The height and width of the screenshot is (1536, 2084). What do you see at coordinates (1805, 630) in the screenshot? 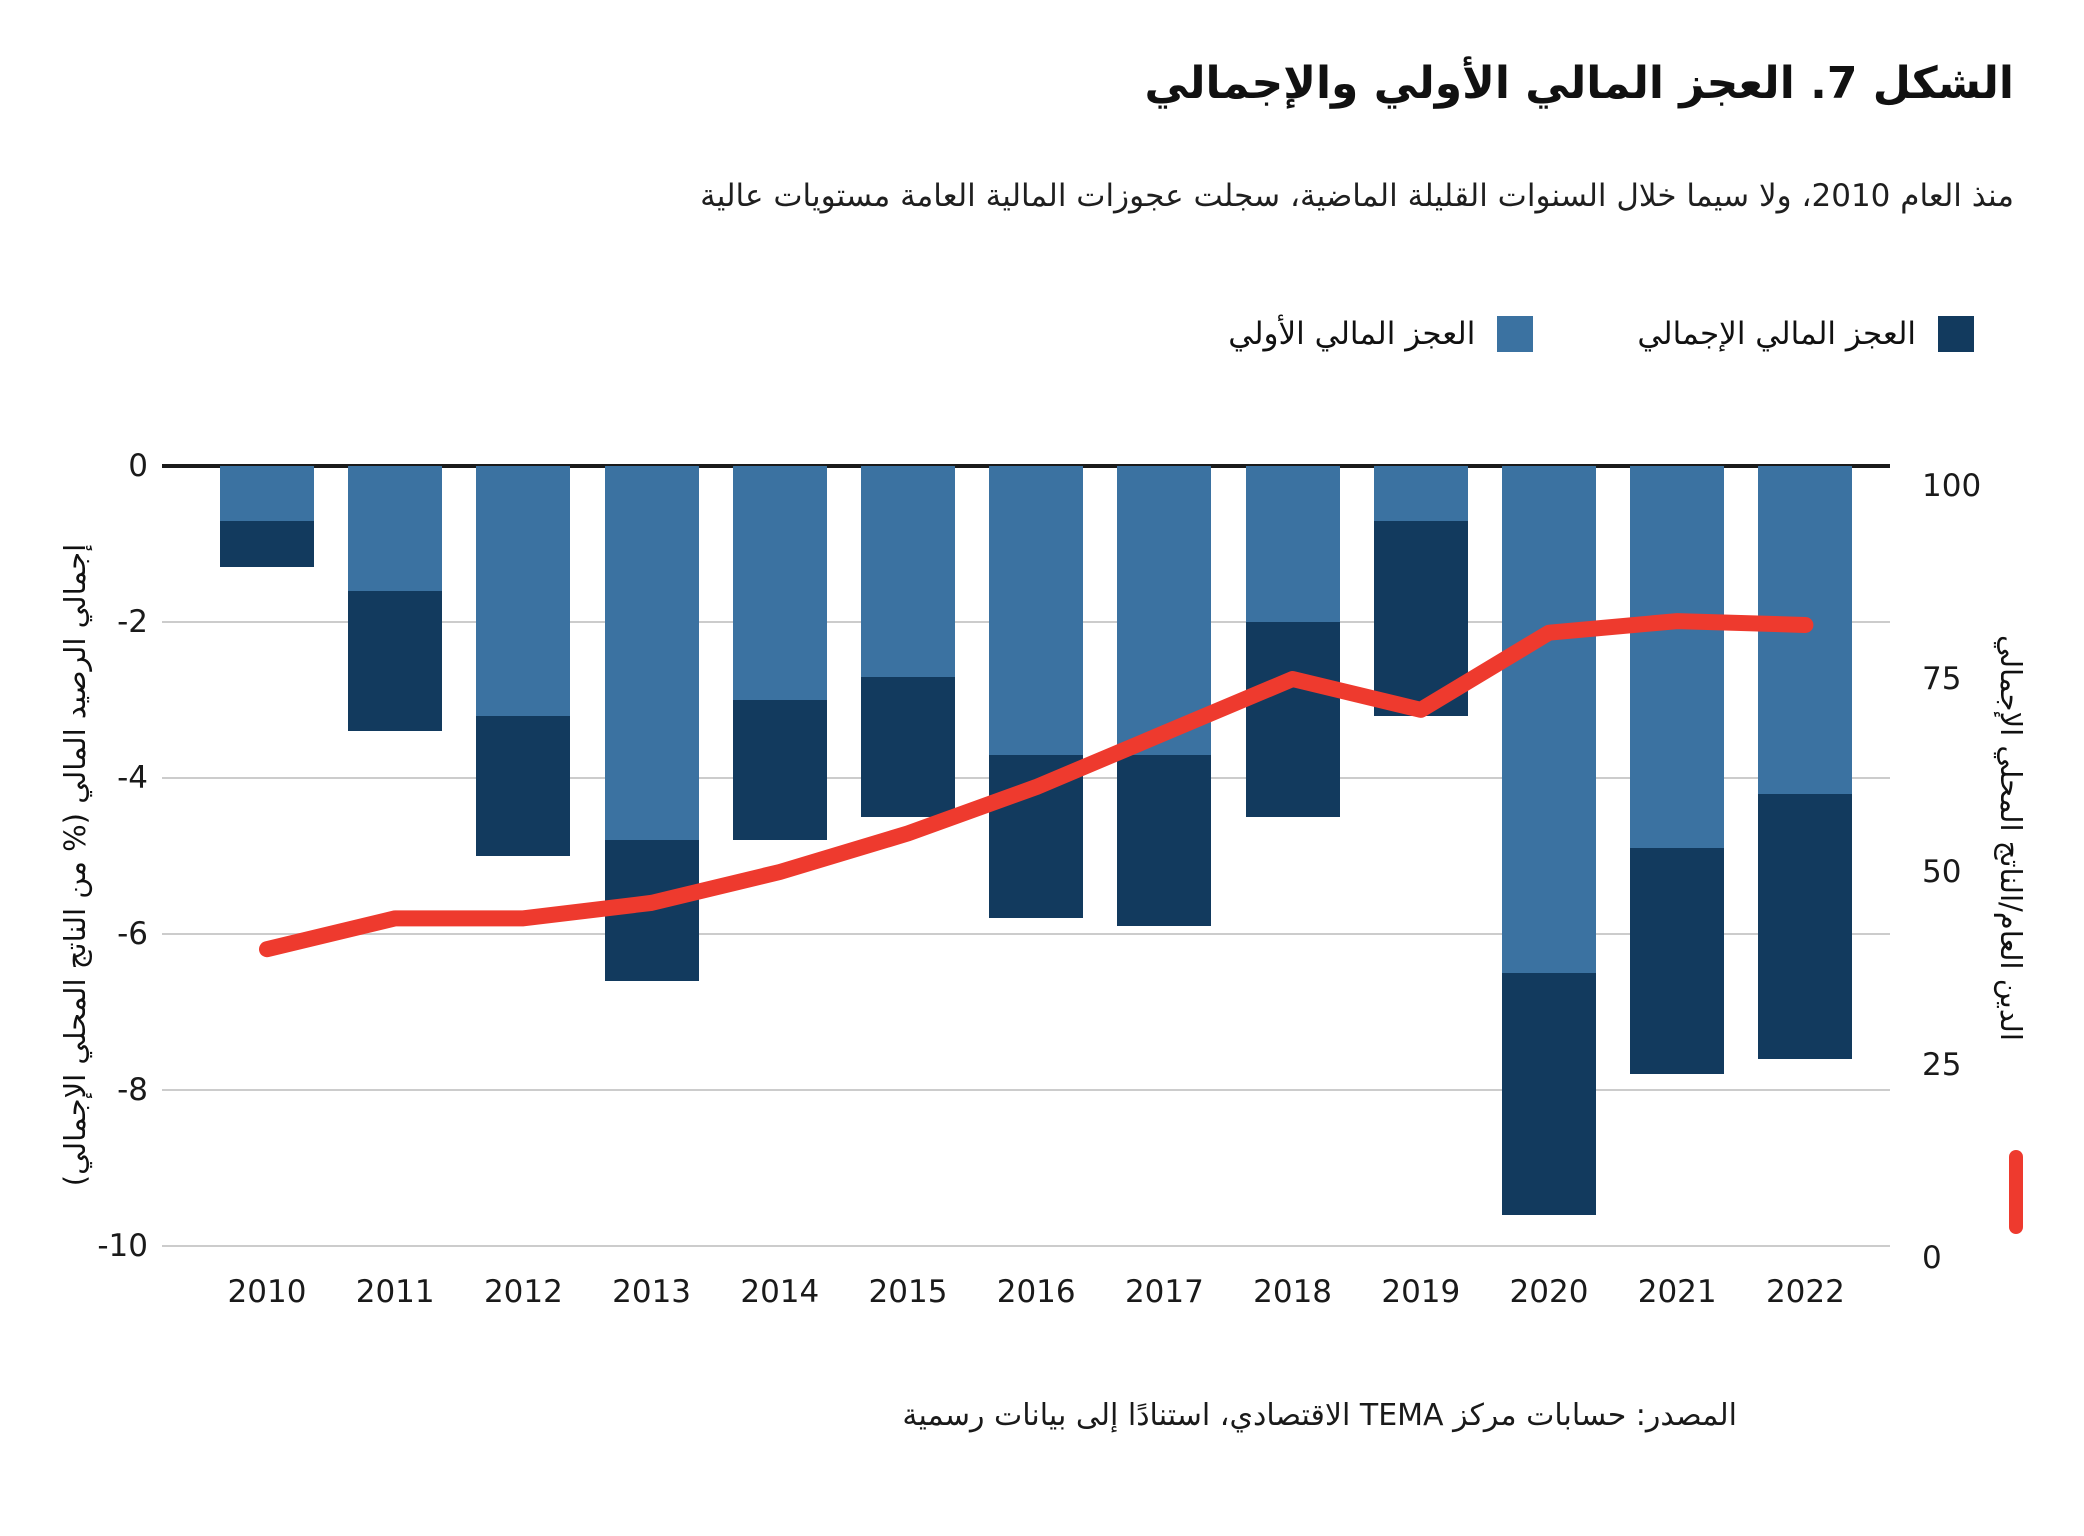
I see `primary-deficit-bar-2022` at bounding box center [1805, 630].